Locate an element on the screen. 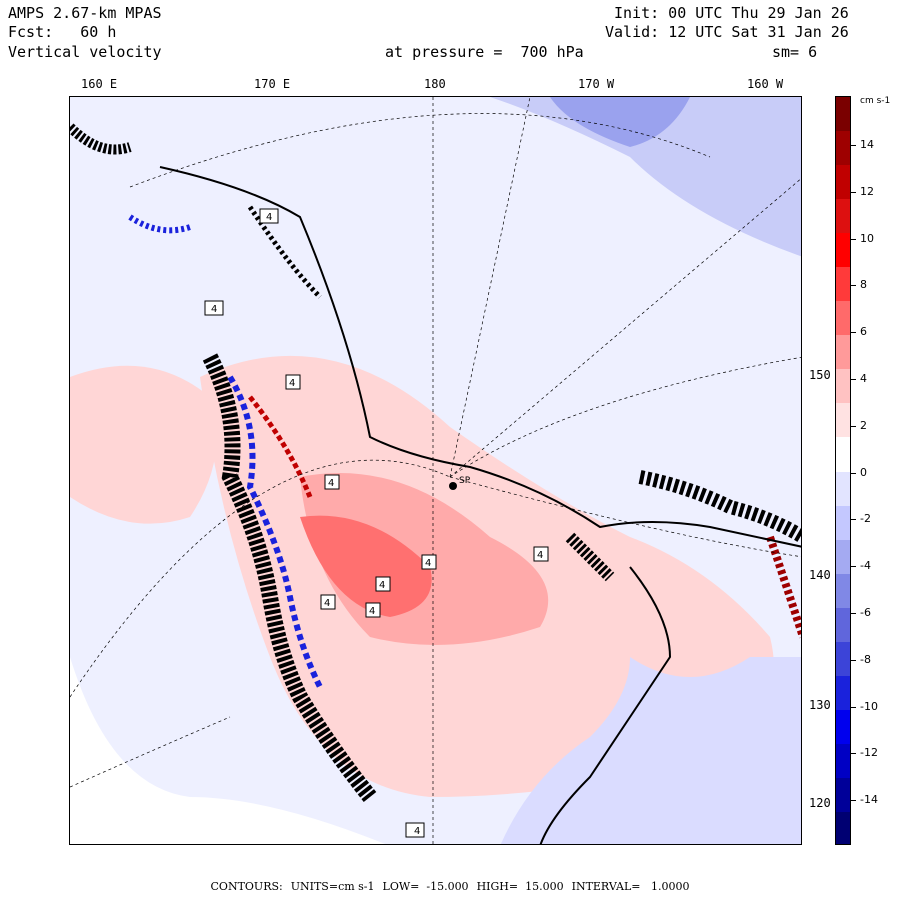  station-label: SP is located at coordinates (465, 481).